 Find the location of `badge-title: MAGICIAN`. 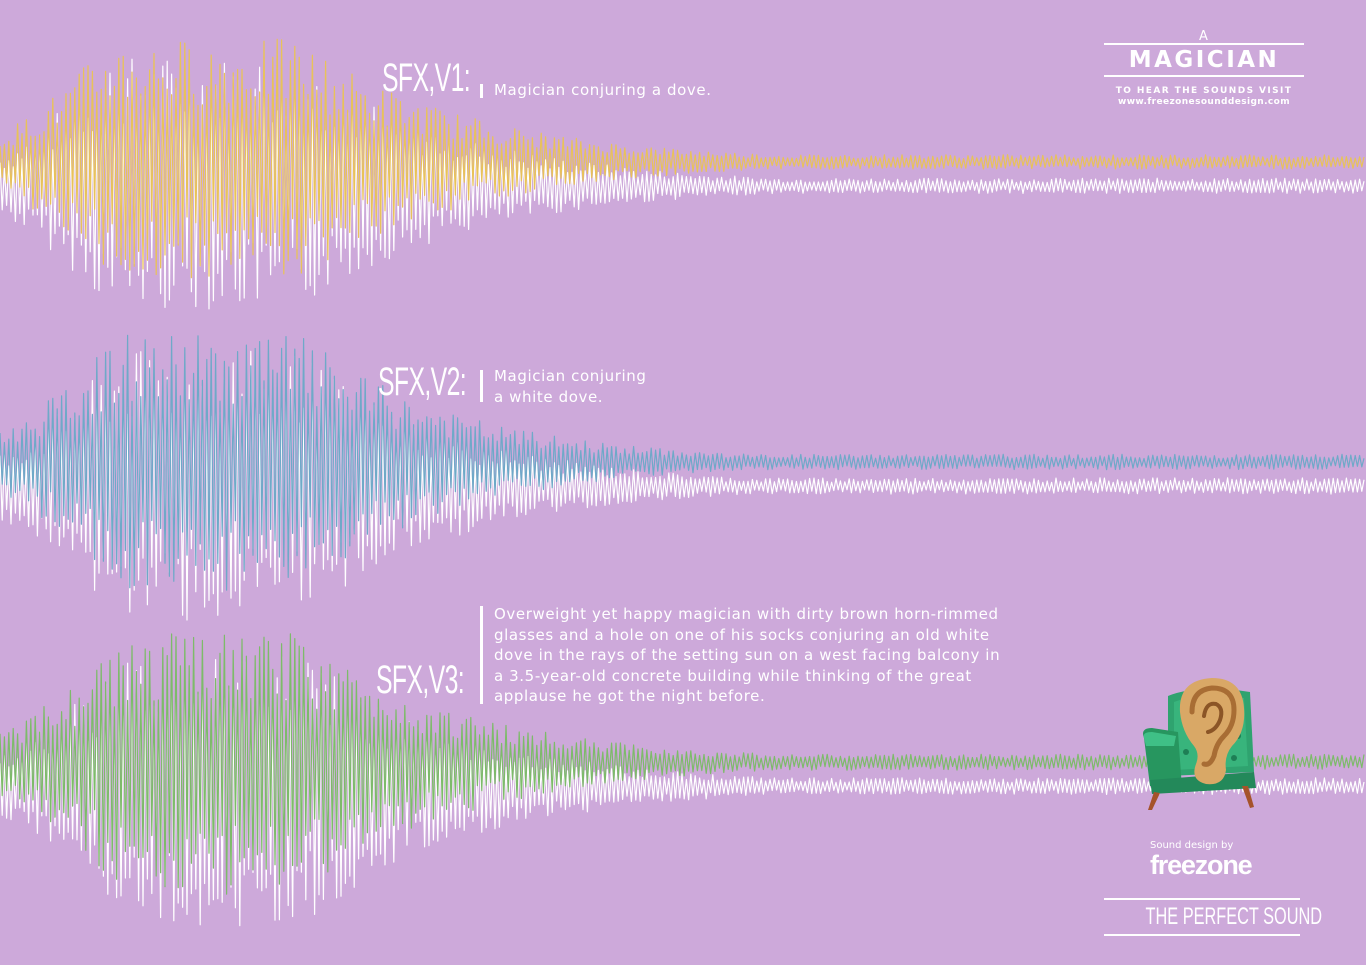

badge-title: MAGICIAN is located at coordinates (1204, 60).